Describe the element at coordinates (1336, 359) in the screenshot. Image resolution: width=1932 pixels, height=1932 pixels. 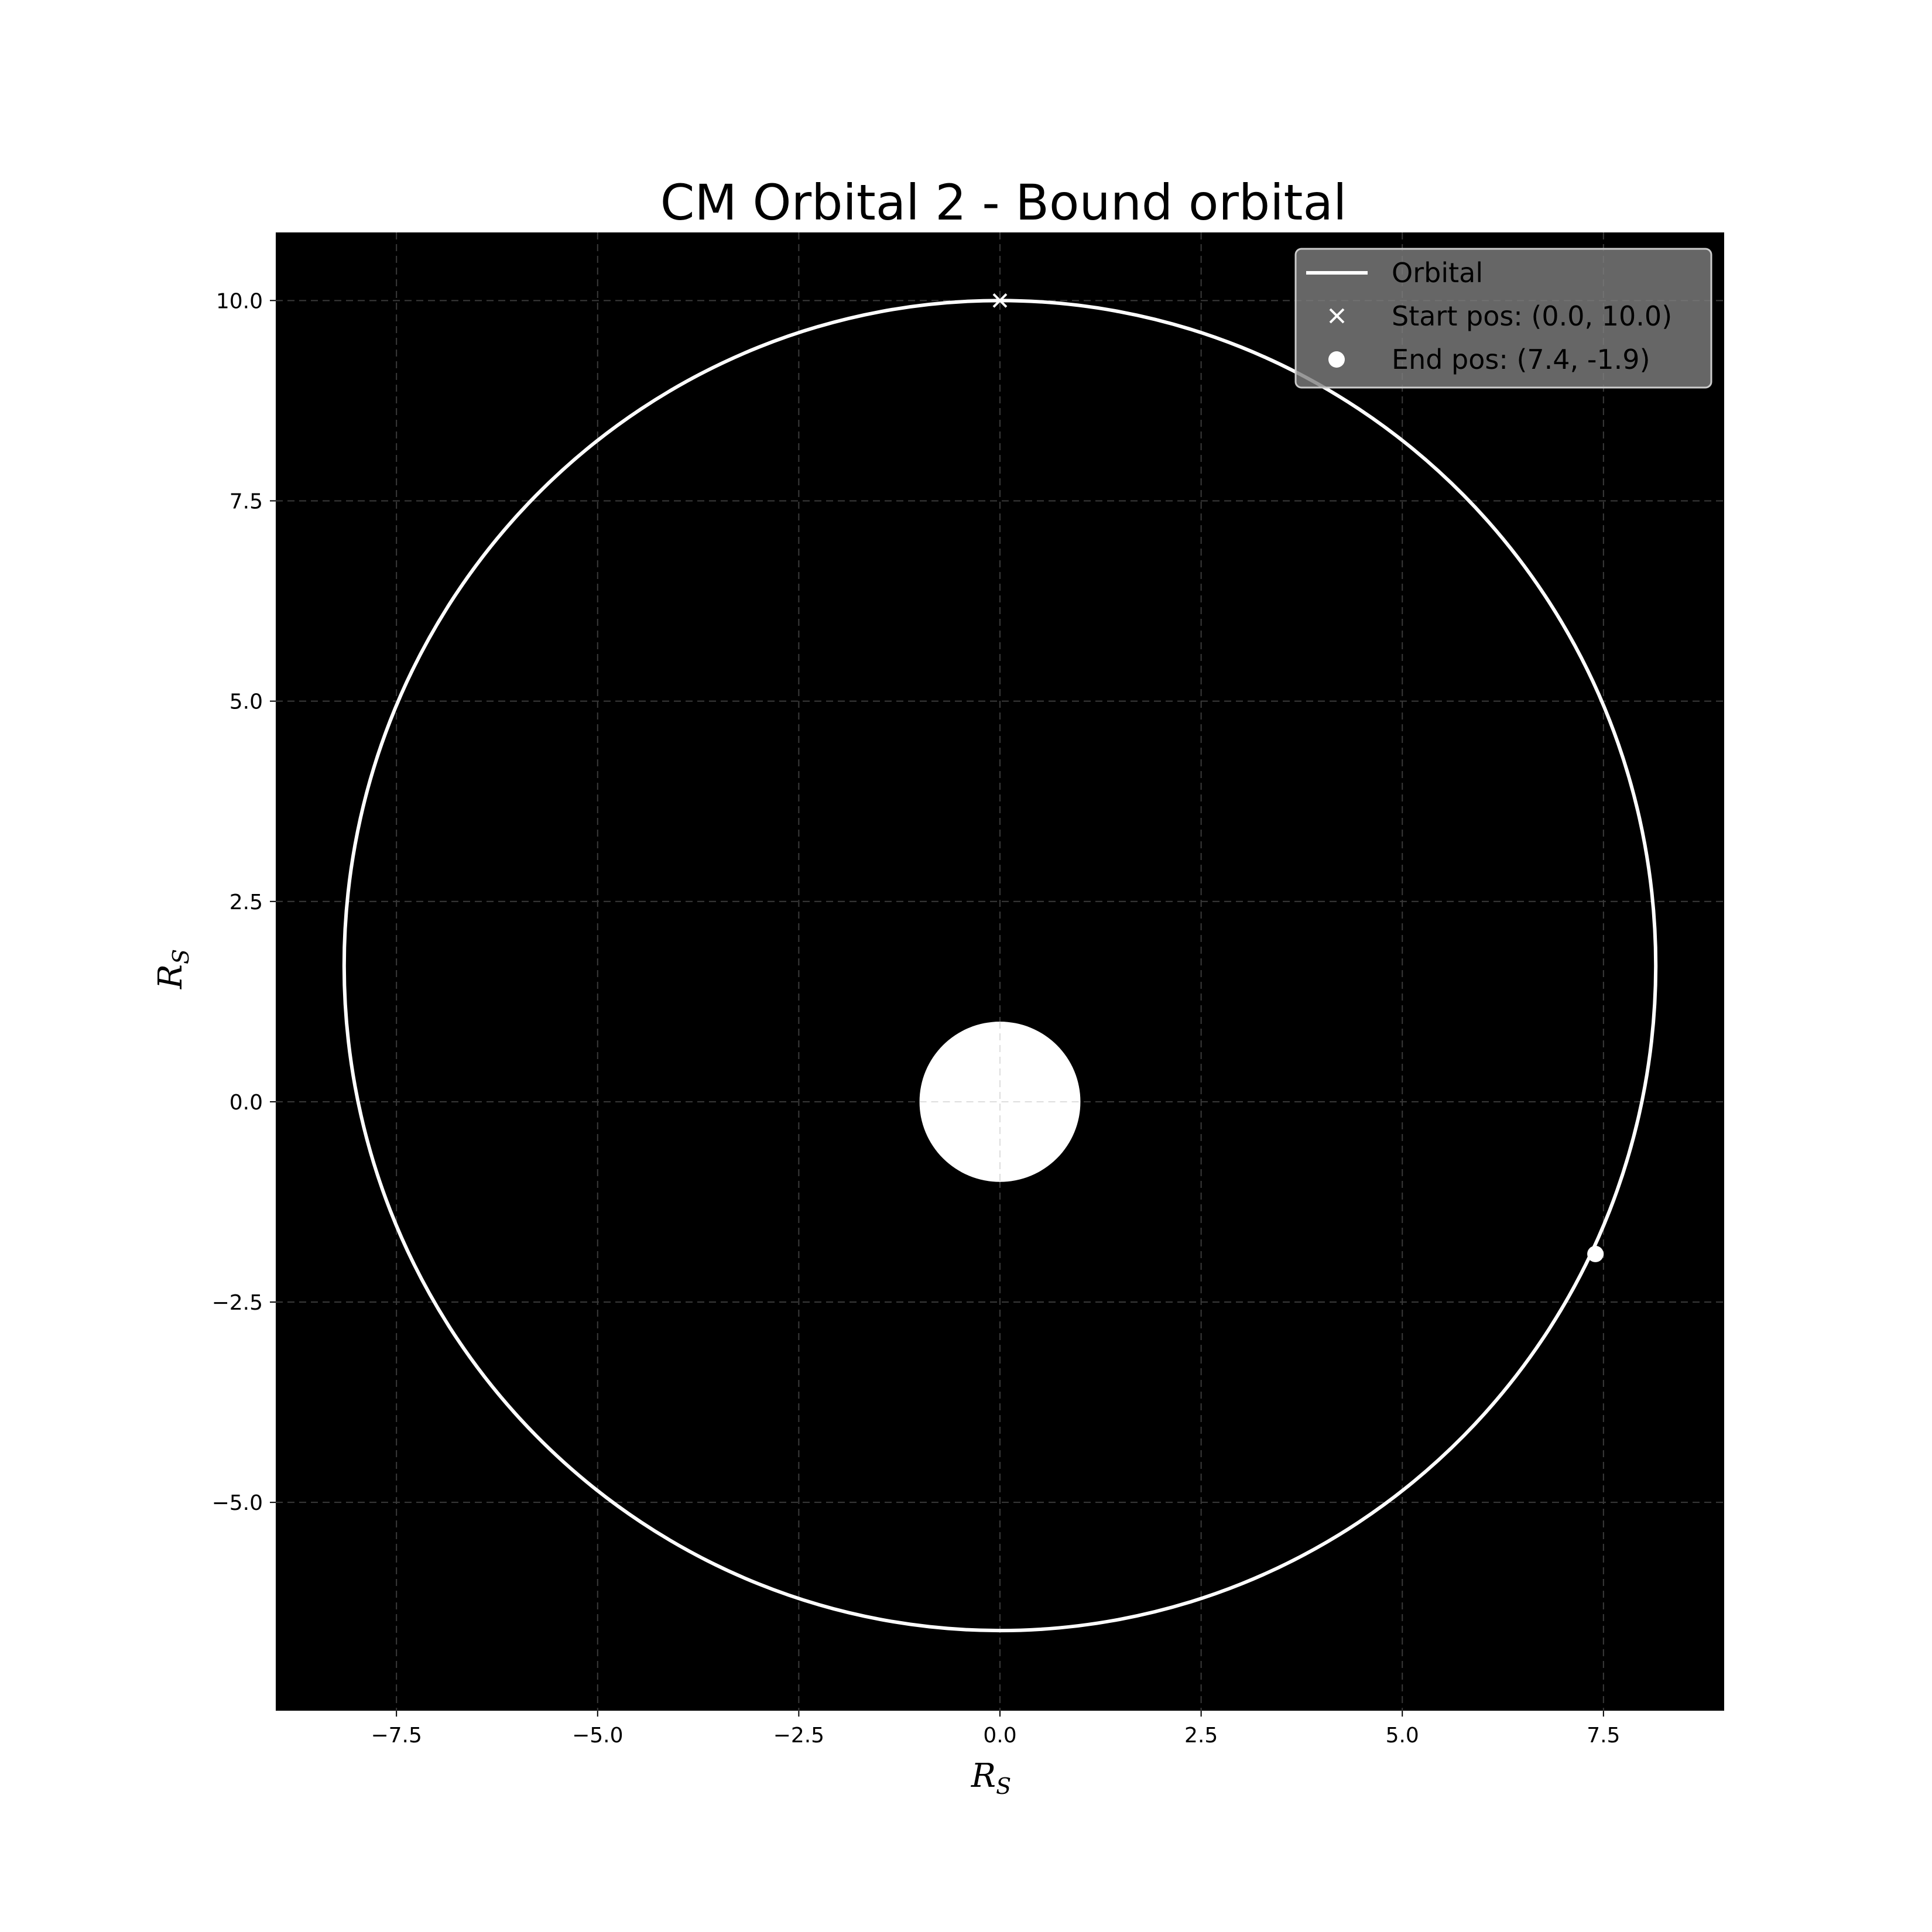
I see `legend-dot-marker-swatch` at that location.